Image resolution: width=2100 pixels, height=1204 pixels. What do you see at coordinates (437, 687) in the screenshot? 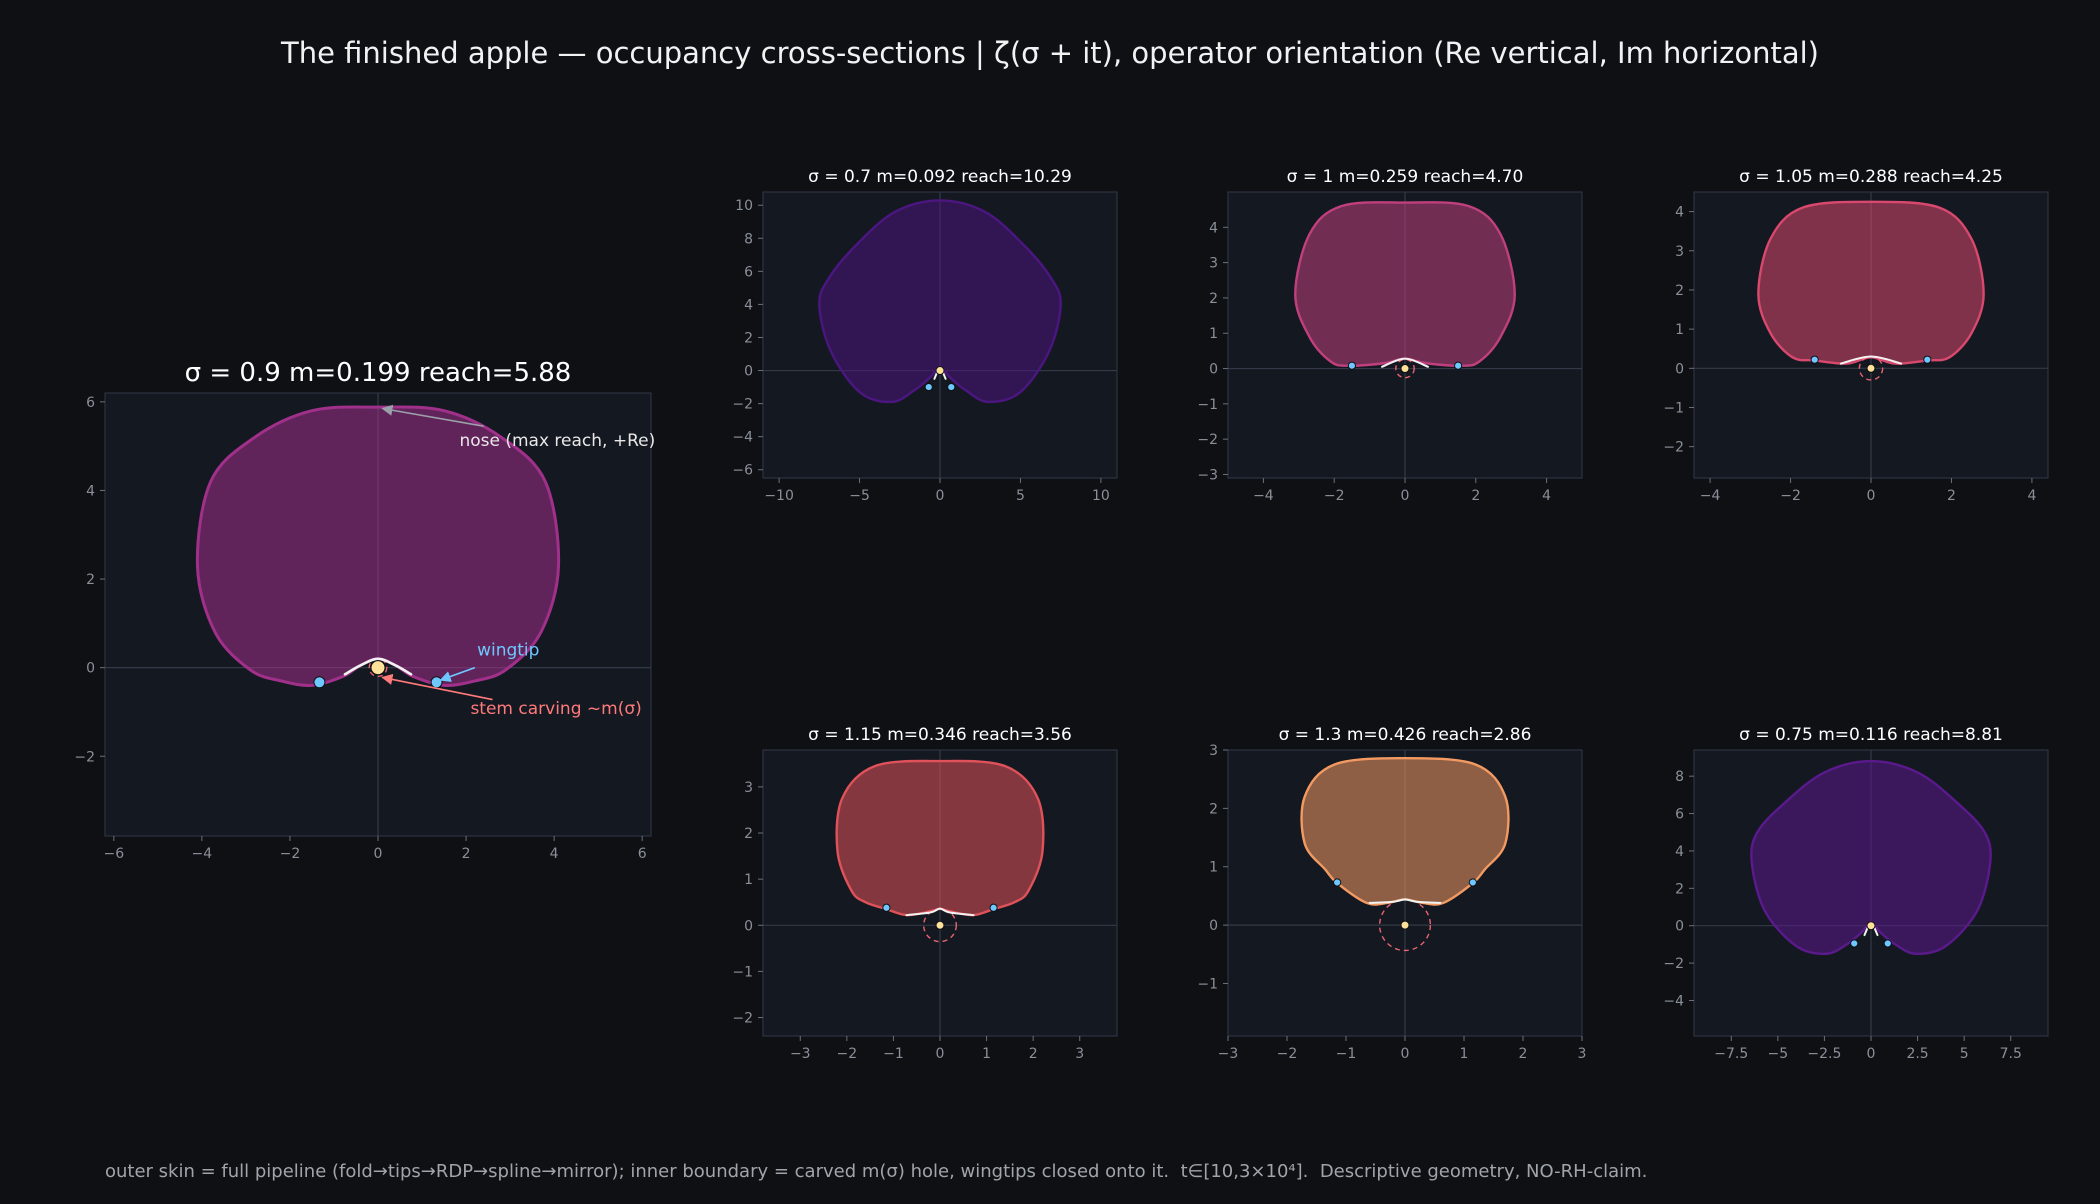
I see `stem-arrow` at bounding box center [437, 687].